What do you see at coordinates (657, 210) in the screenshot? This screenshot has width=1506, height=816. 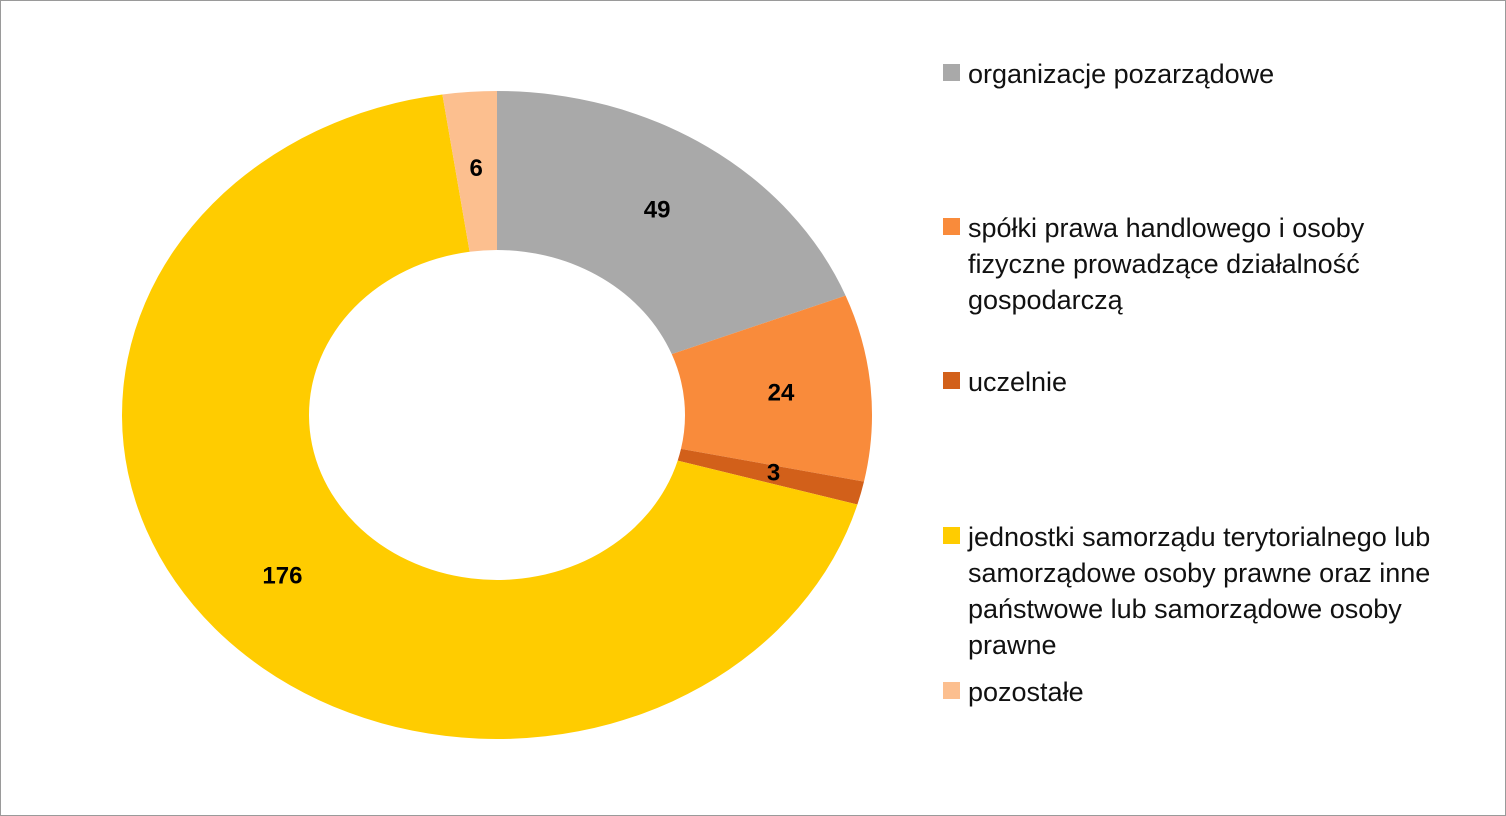 I see `data-label: 49` at bounding box center [657, 210].